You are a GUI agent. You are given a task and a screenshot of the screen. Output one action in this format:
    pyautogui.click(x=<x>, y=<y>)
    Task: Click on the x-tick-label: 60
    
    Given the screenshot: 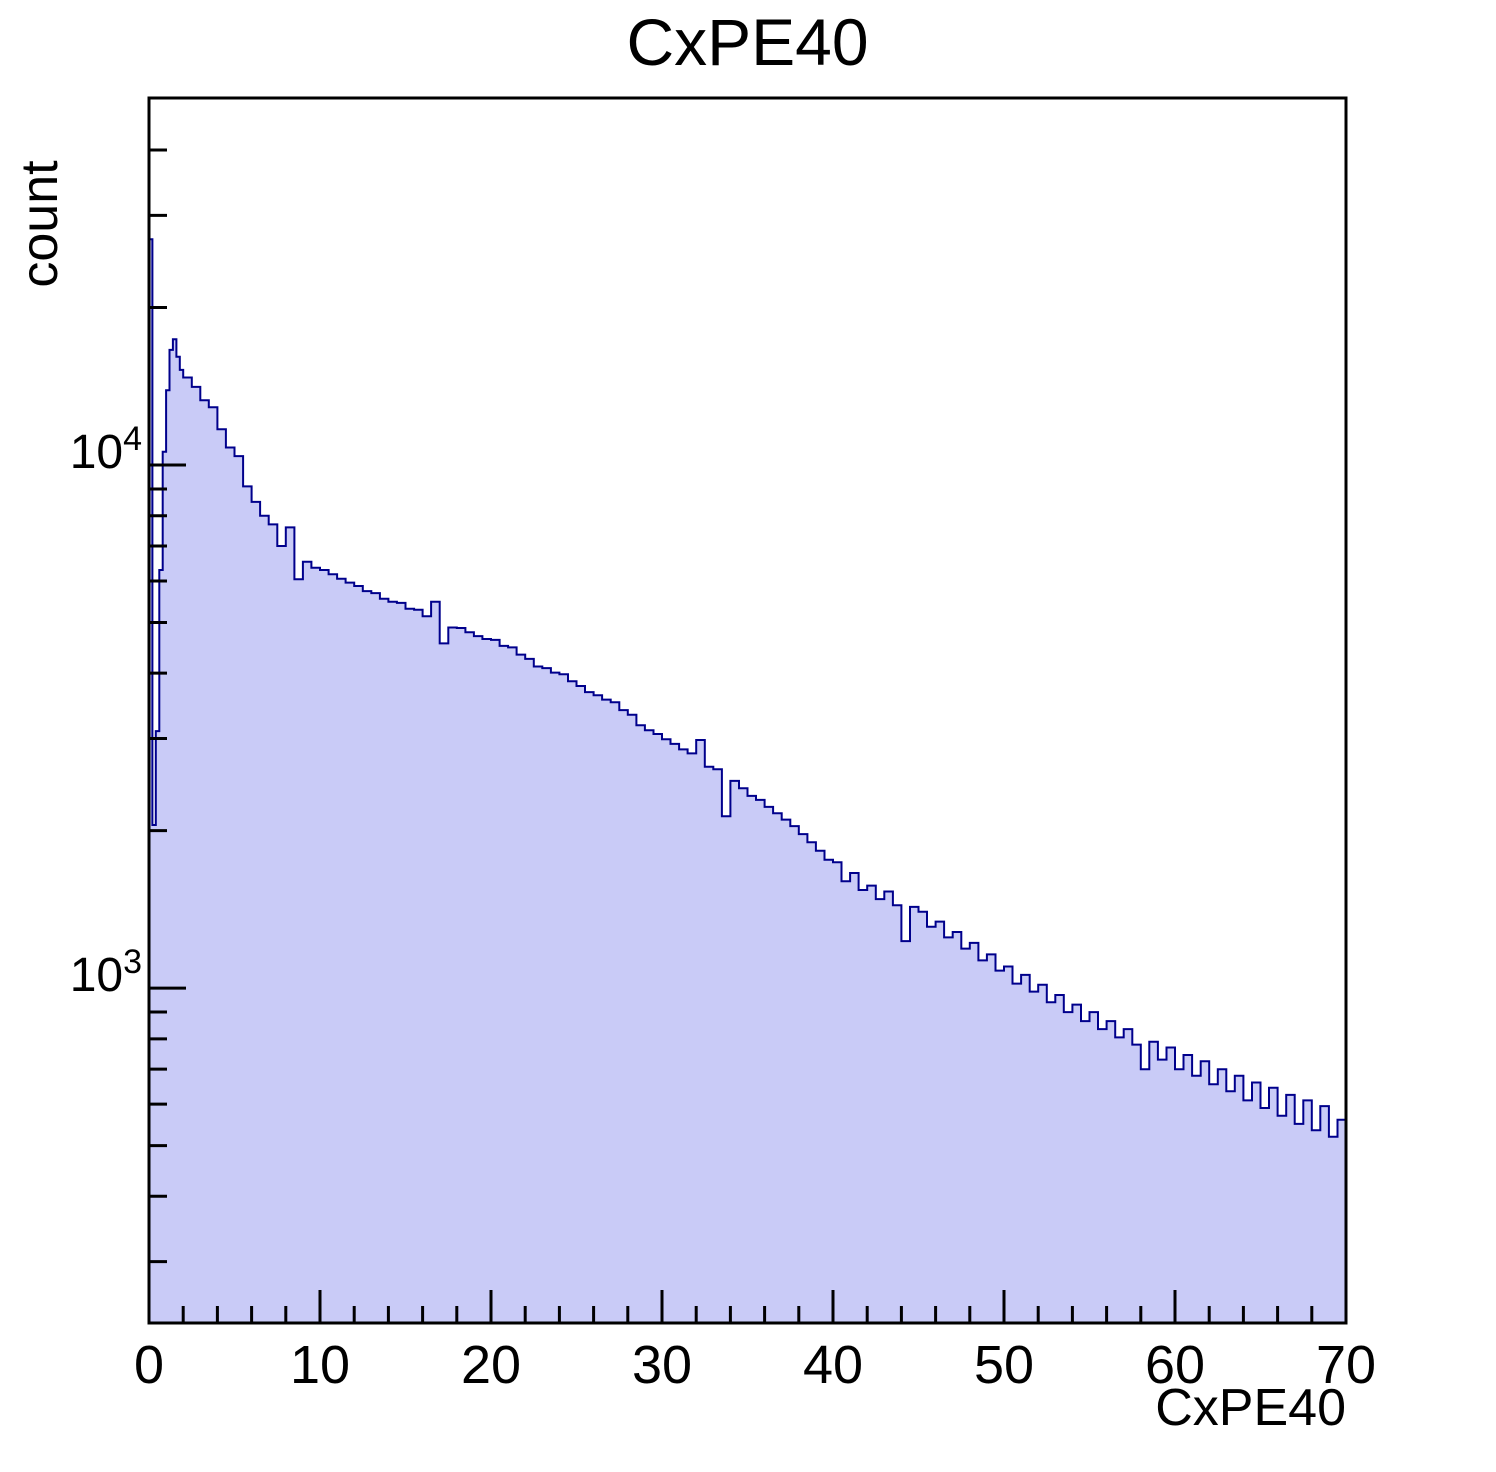 What is the action you would take?
    pyautogui.click(x=1175, y=1365)
    